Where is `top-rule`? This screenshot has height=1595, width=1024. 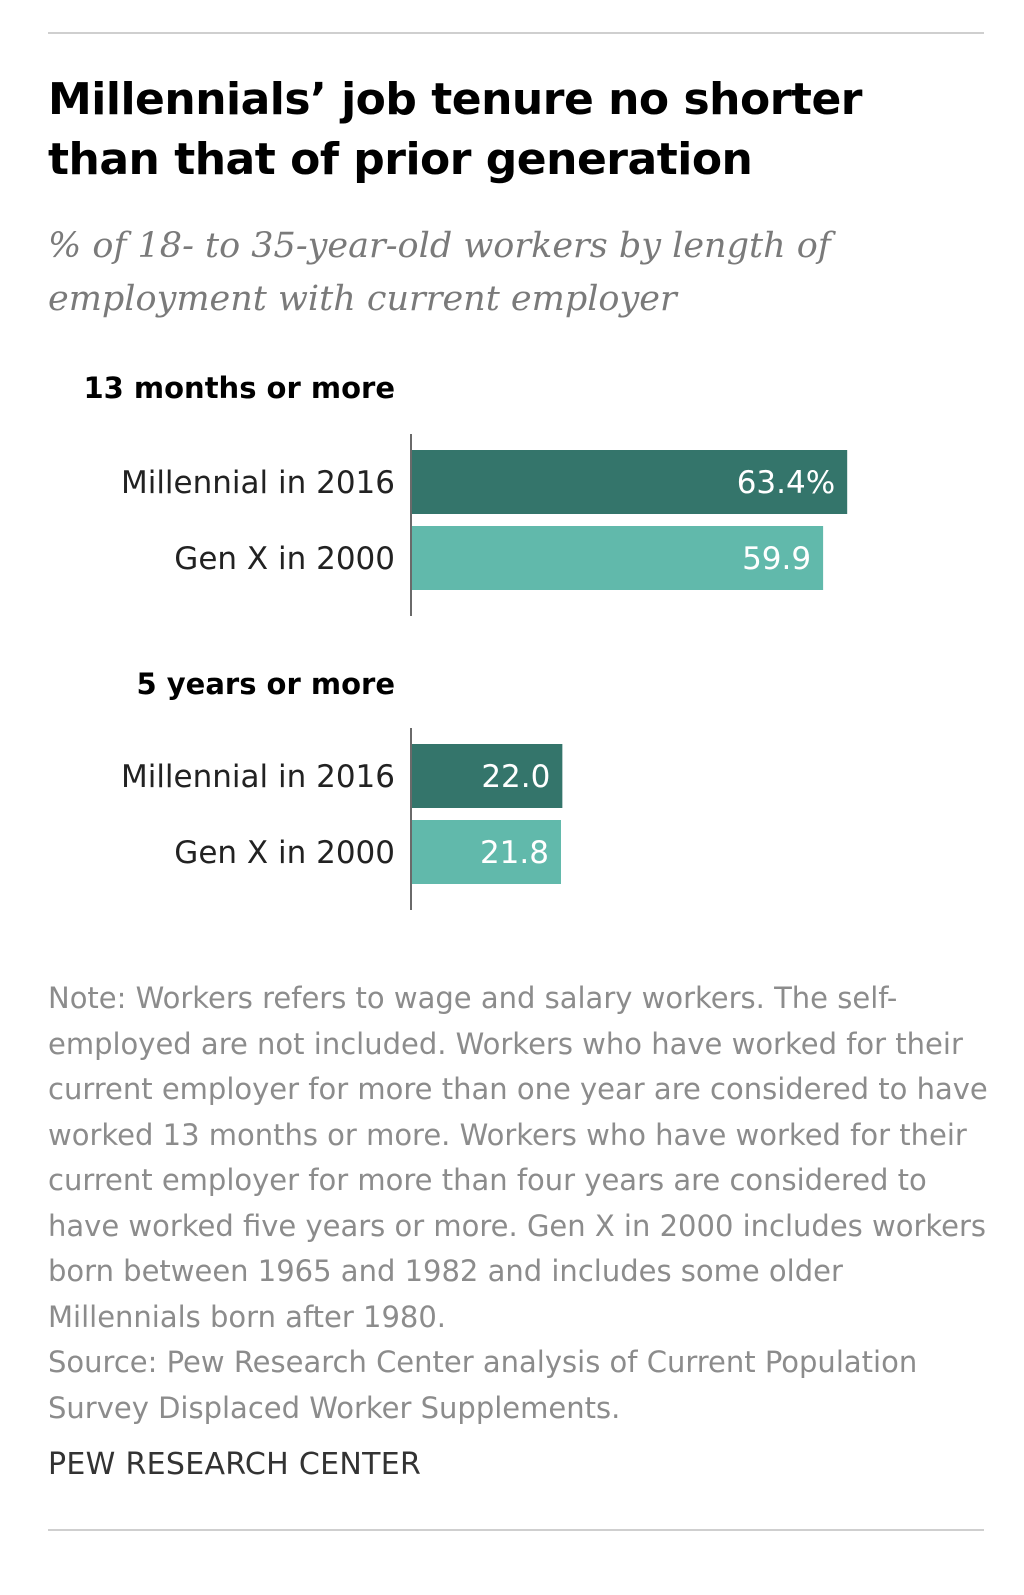
top-rule is located at coordinates (516, 33).